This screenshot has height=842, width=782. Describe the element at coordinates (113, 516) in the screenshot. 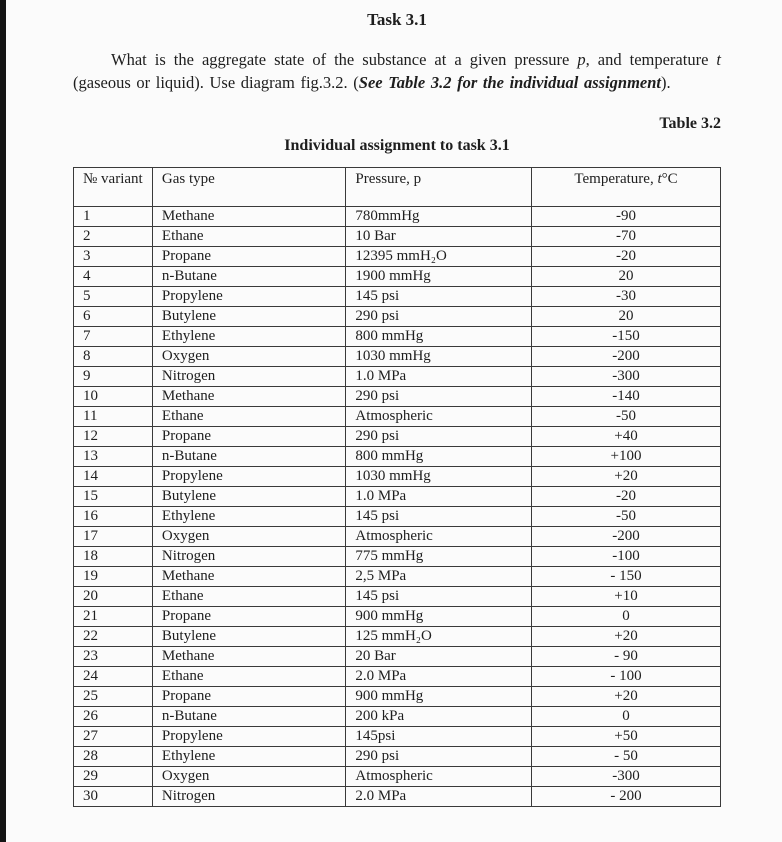

I see `cell-variant: 16` at that location.